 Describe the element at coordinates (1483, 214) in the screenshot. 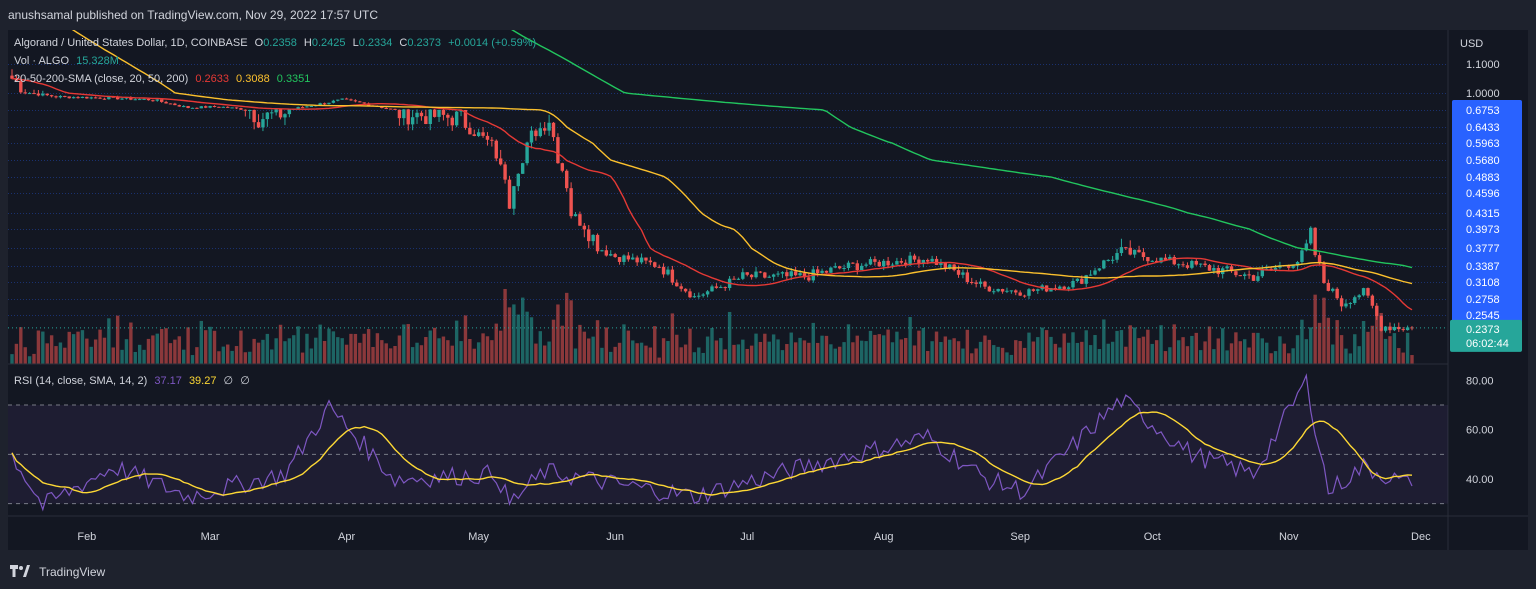

I see `price-axis-label: 0.4315` at that location.